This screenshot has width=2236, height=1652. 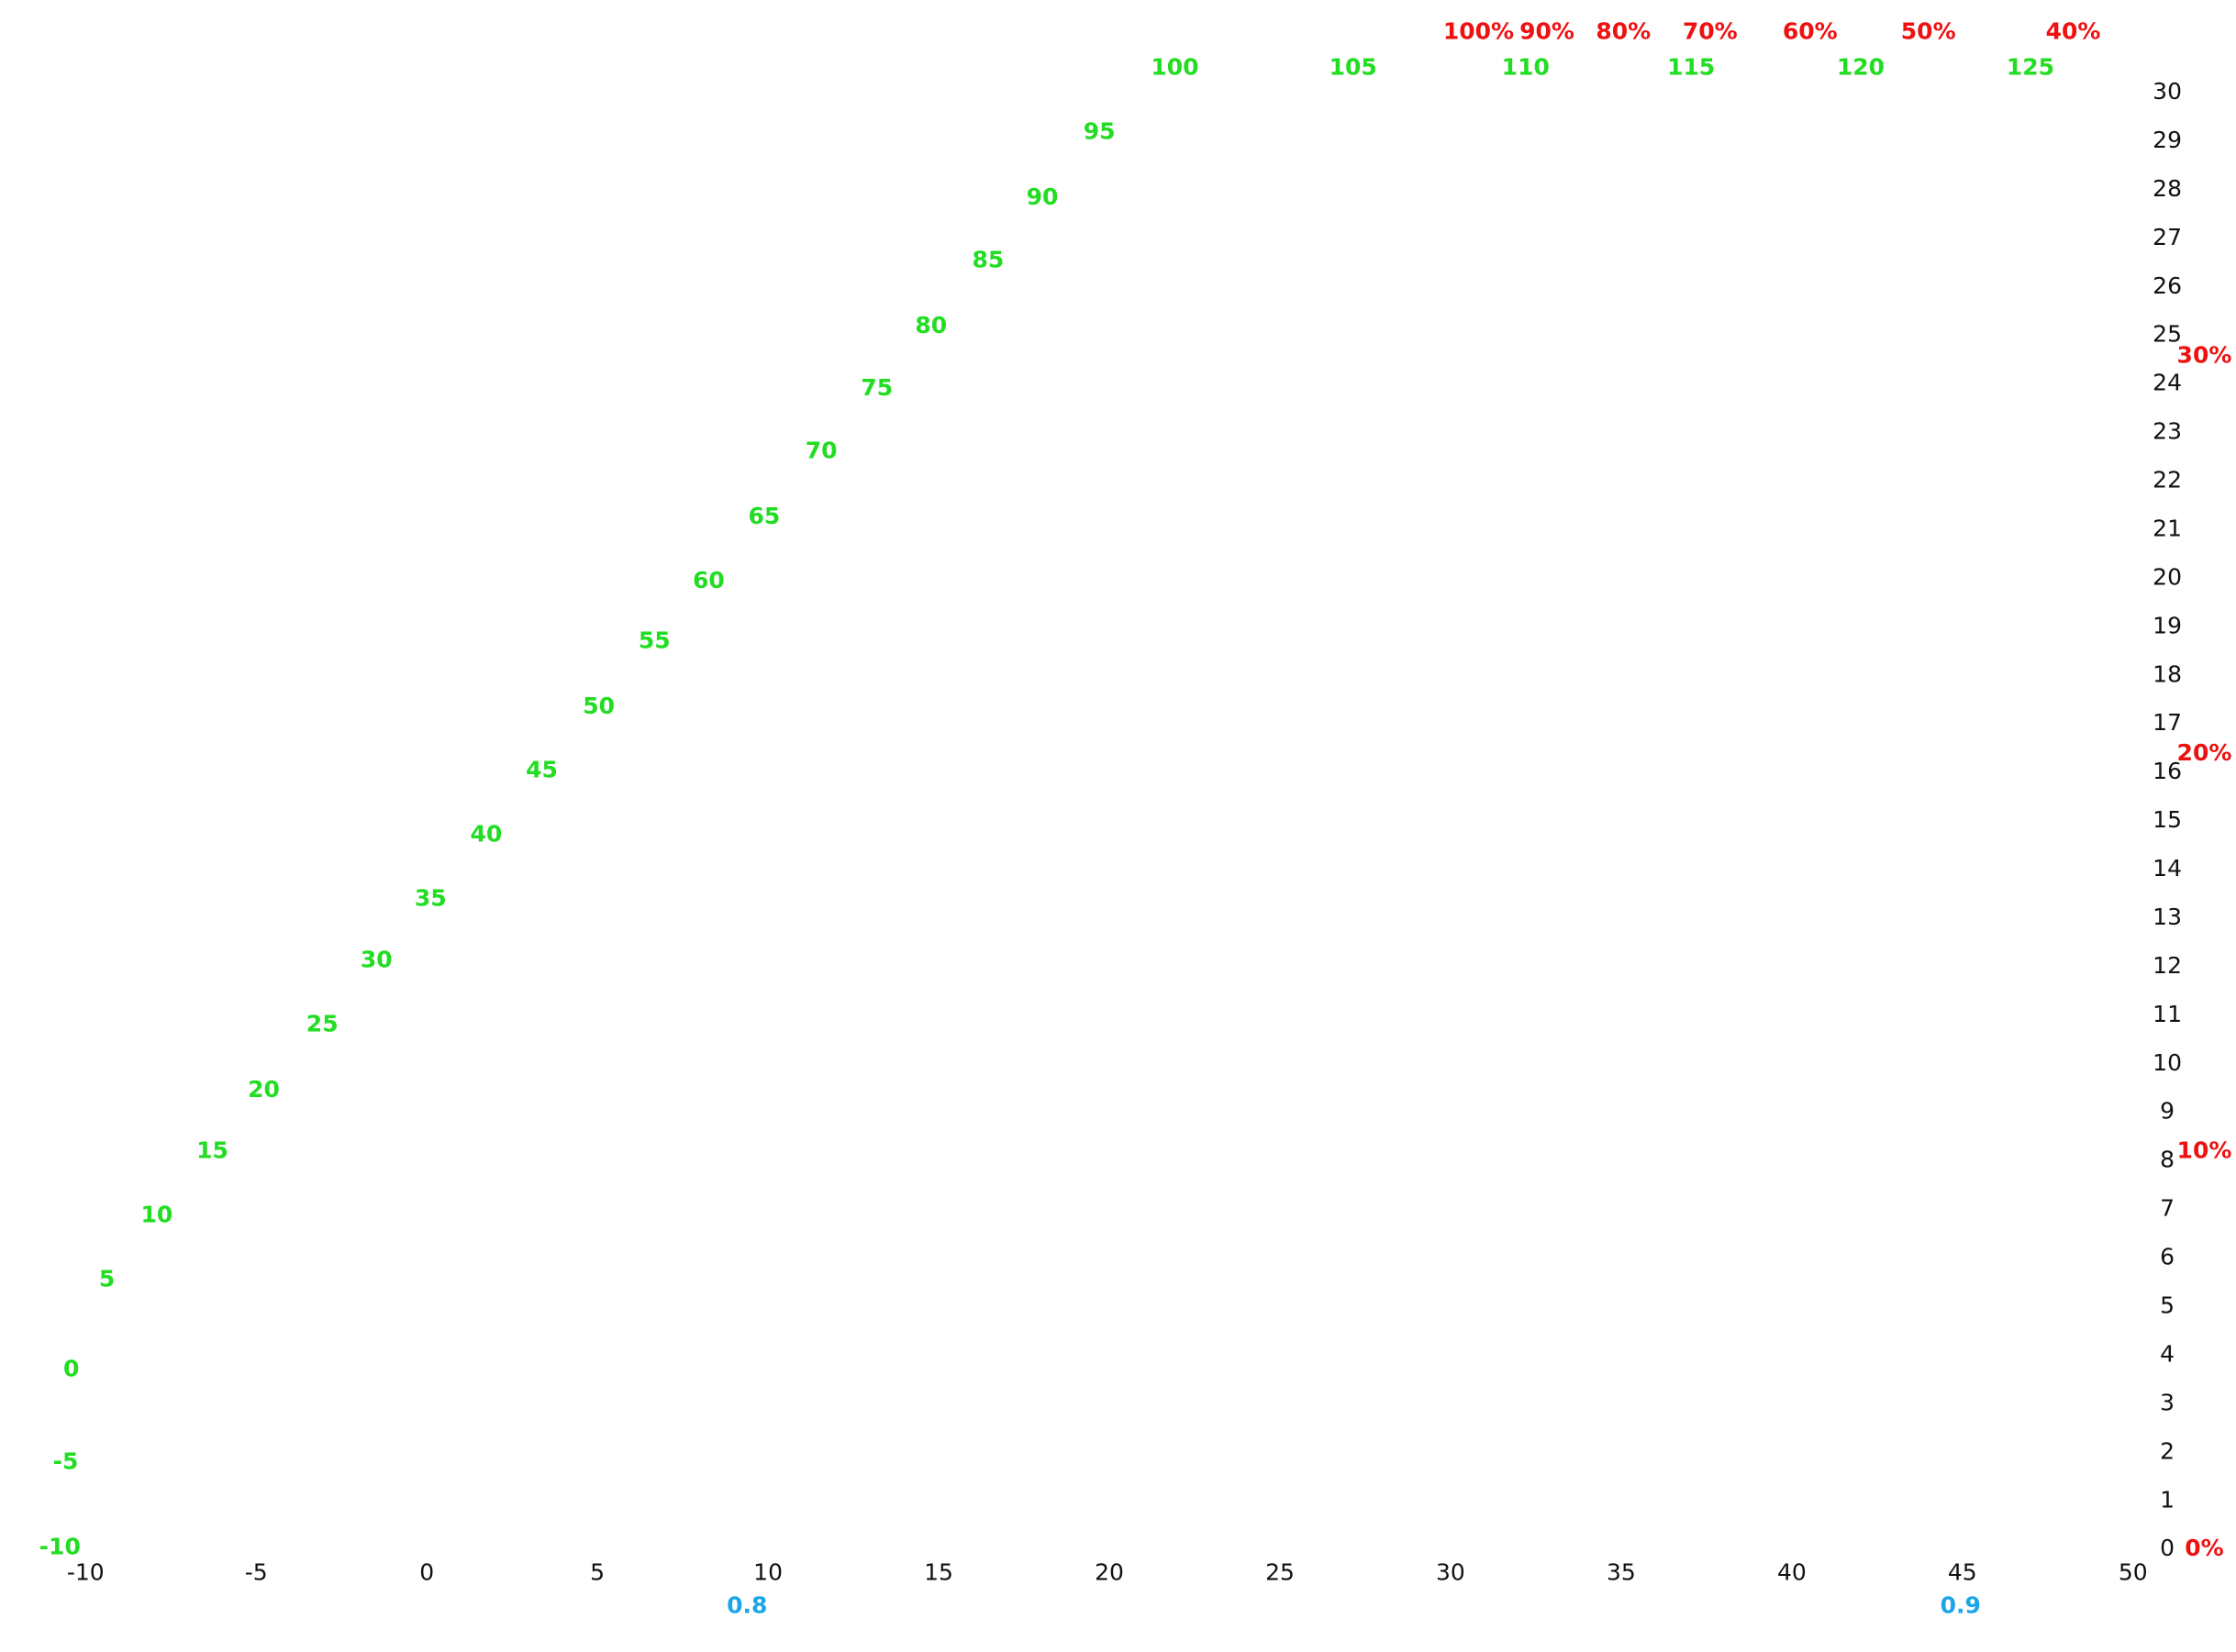 I want to click on y-tick-label: 18, so click(x=2167, y=674).